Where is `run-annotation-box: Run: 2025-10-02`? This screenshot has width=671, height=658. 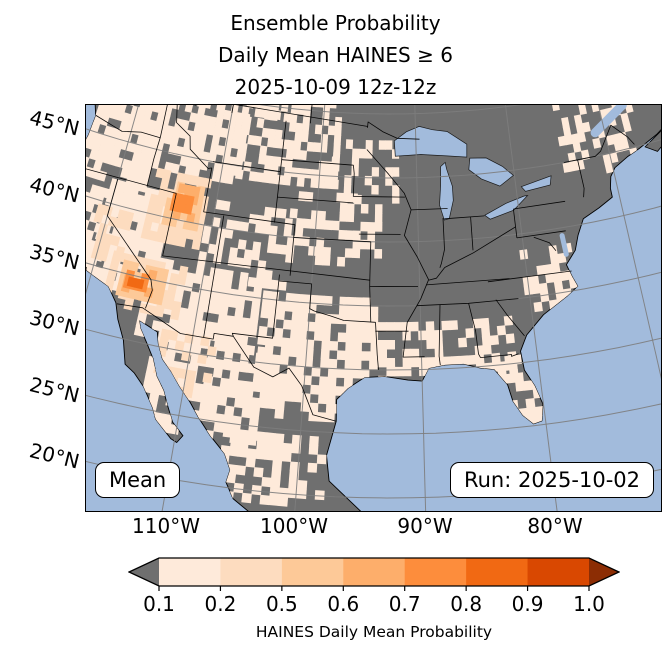
run-annotation-box: Run: 2025-10-02 is located at coordinates (551, 480).